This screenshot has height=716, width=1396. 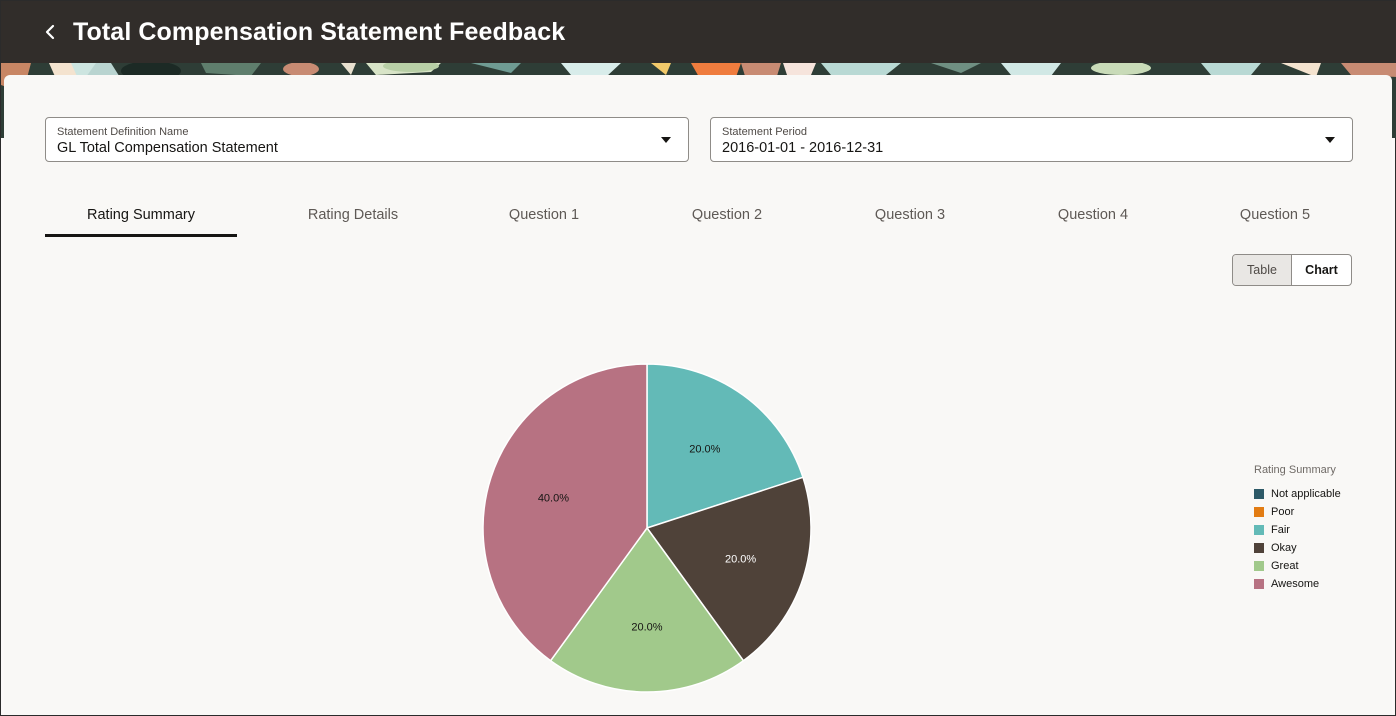 What do you see at coordinates (123, 132) in the screenshot?
I see `statement-definition-label: Statement Definition Name` at bounding box center [123, 132].